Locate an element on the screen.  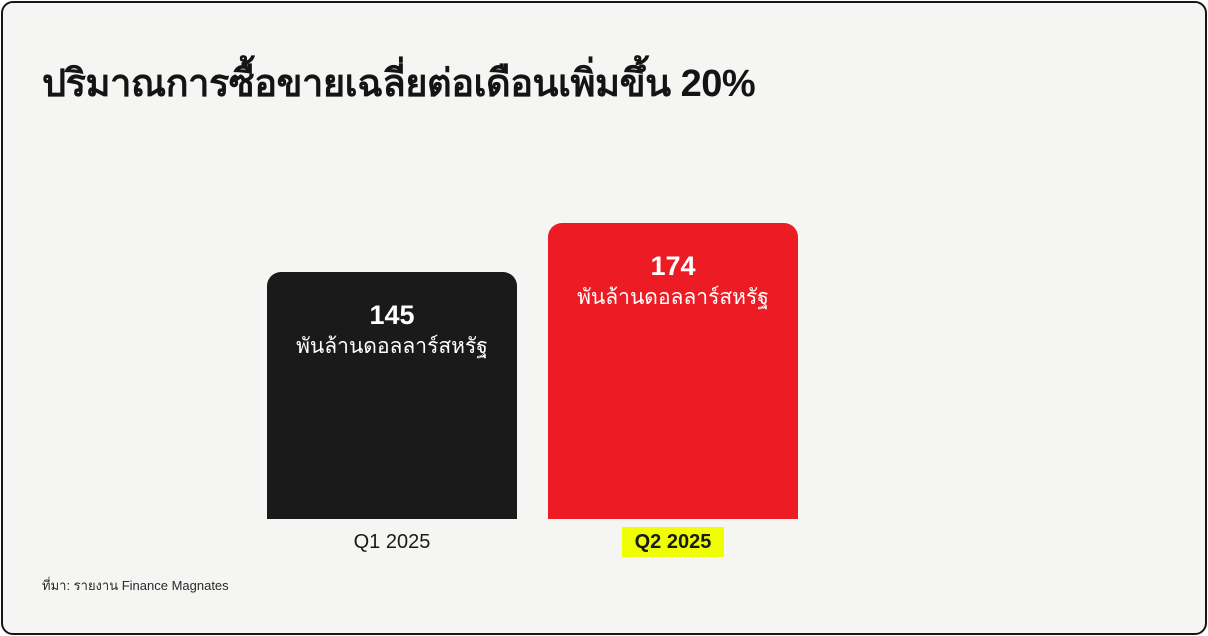
bar-q2-2025: 174 พันล้านดอลลาร์สหรัฐ is located at coordinates (673, 371).